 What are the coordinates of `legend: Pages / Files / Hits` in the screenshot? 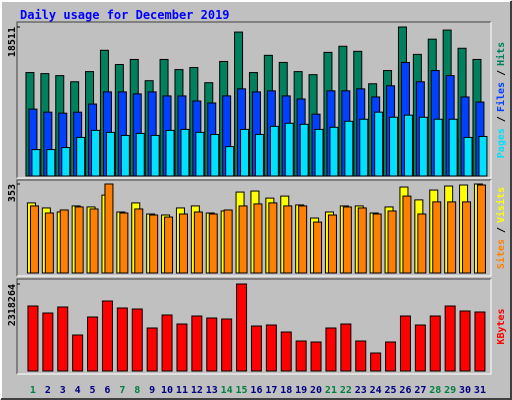 It's located at (501, 100).